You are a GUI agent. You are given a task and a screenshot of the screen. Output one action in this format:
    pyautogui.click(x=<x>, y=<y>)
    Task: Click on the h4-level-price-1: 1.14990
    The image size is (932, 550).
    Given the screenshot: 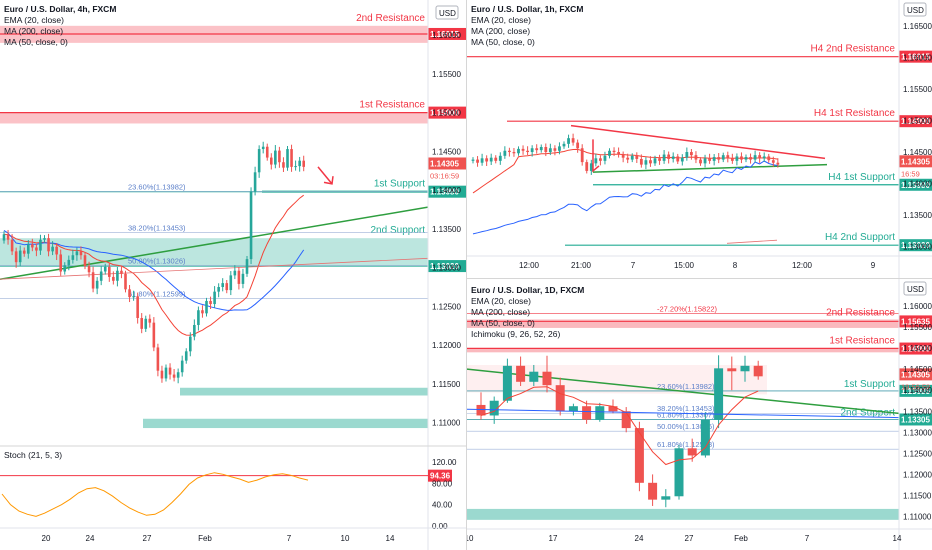 What is the action you would take?
    pyautogui.click(x=915, y=121)
    